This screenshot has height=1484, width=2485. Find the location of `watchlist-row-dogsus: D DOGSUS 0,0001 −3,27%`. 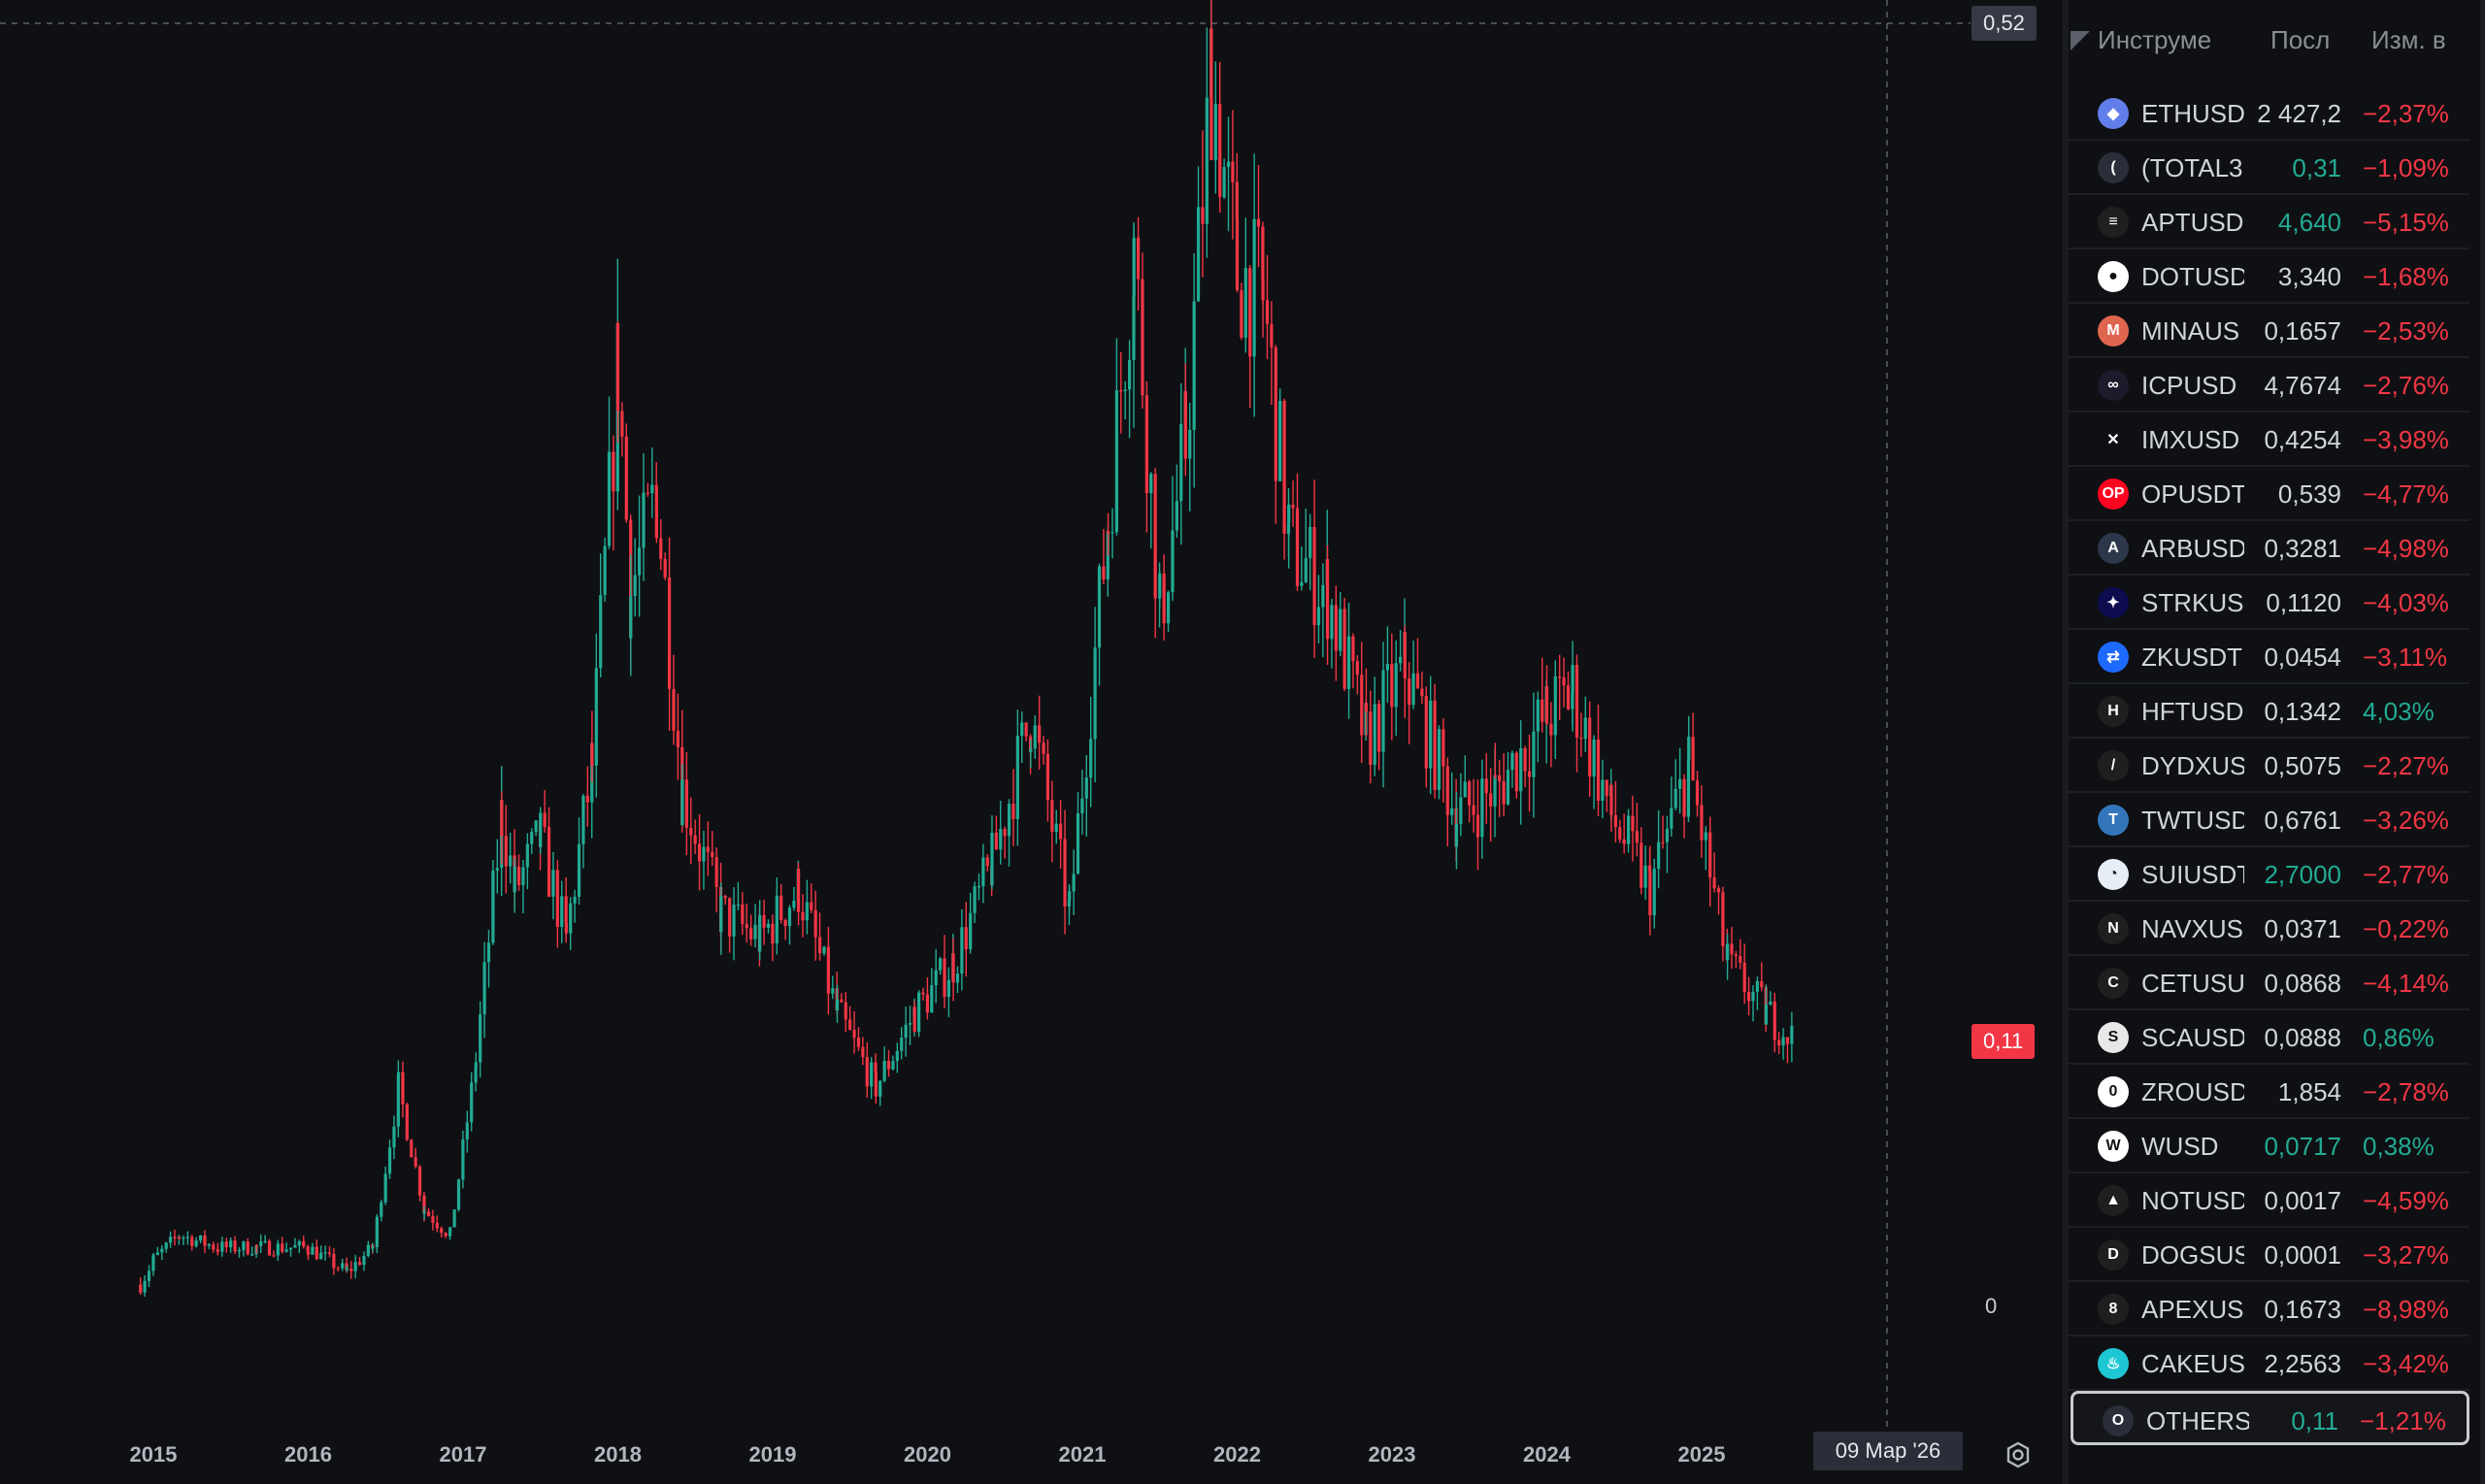

watchlist-row-dogsus: D DOGSUS 0,0001 −3,27% is located at coordinates (2269, 1255).